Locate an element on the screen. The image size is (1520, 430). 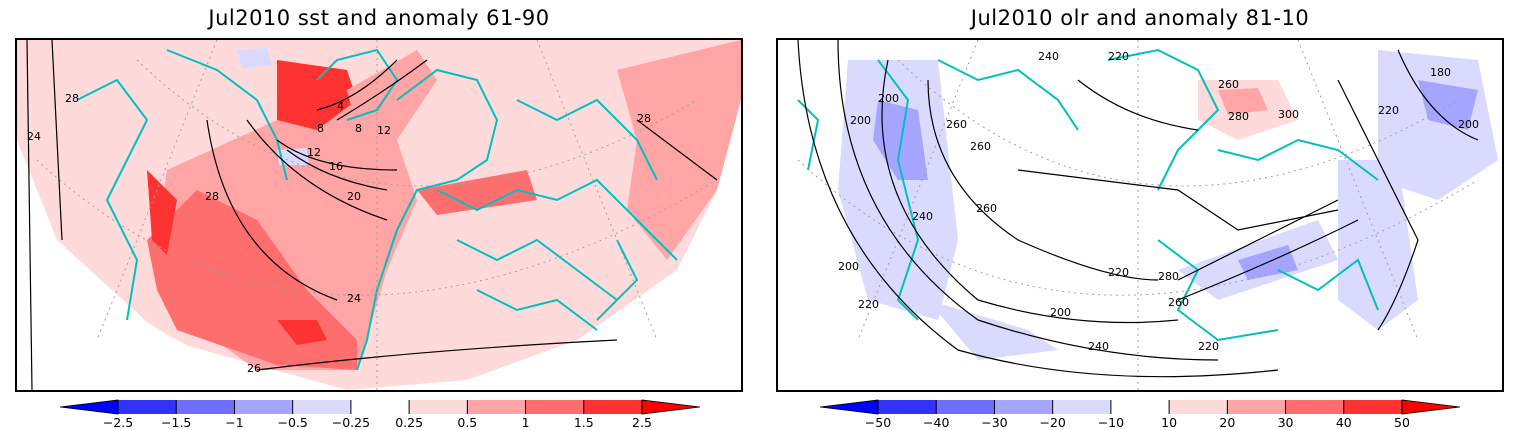
colorbar-label: −1.5 is located at coordinates (176, 422).